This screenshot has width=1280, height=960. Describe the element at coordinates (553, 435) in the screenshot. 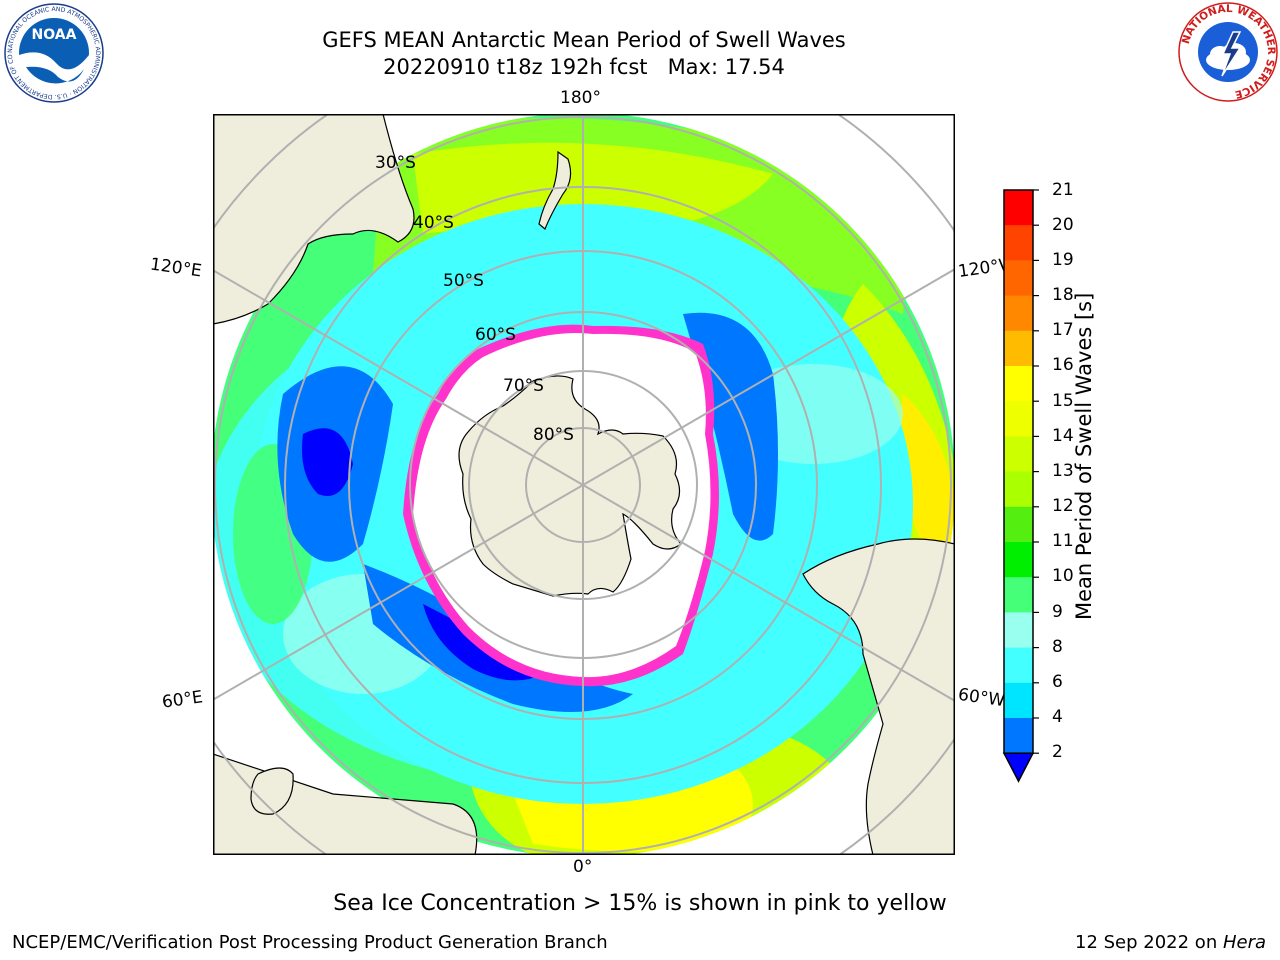

I see `lat-label-80s: 80°S` at that location.